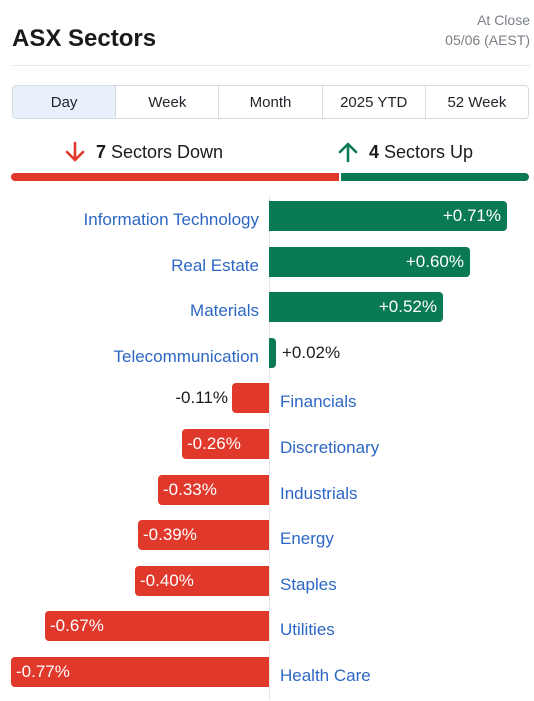  Describe the element at coordinates (175, 177) in the screenshot. I see `breadth-bar-down` at that location.